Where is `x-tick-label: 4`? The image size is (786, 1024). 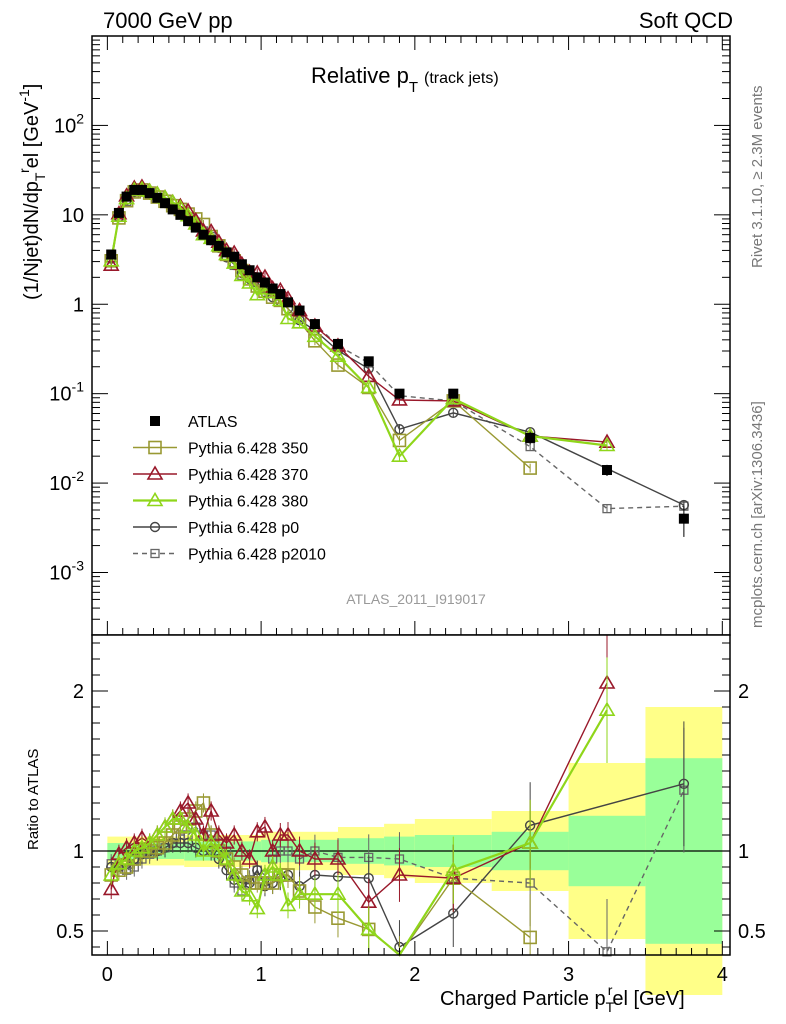
x-tick-label: 4 is located at coordinates (722, 975).